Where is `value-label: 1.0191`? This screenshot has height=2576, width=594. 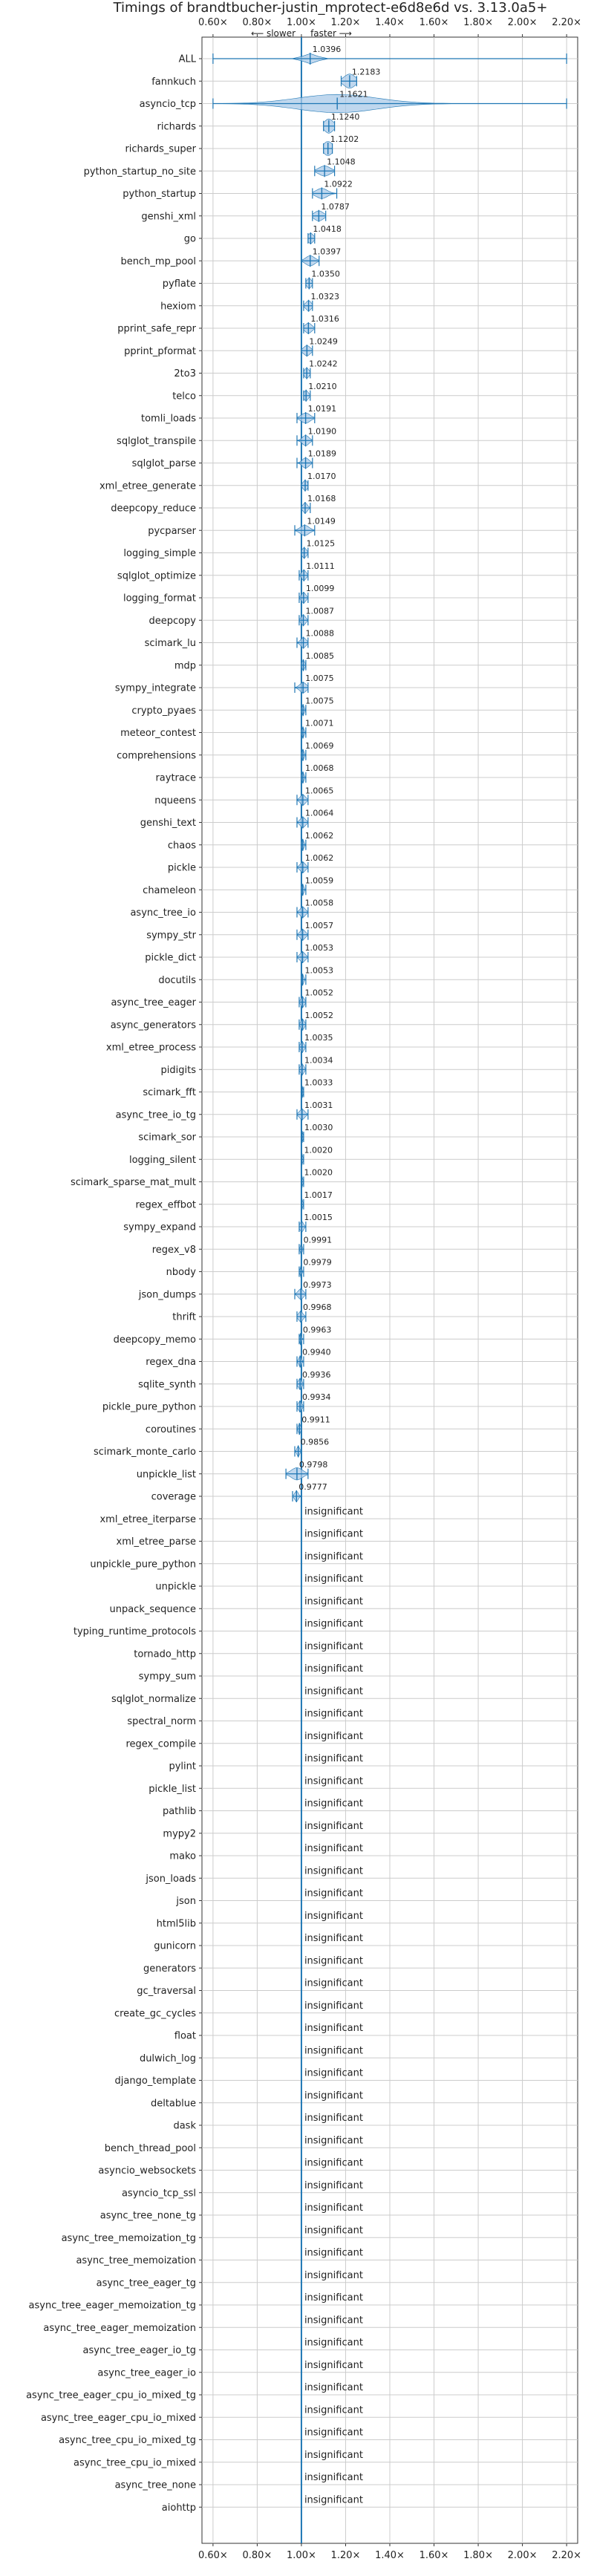 value-label: 1.0191 is located at coordinates (323, 409).